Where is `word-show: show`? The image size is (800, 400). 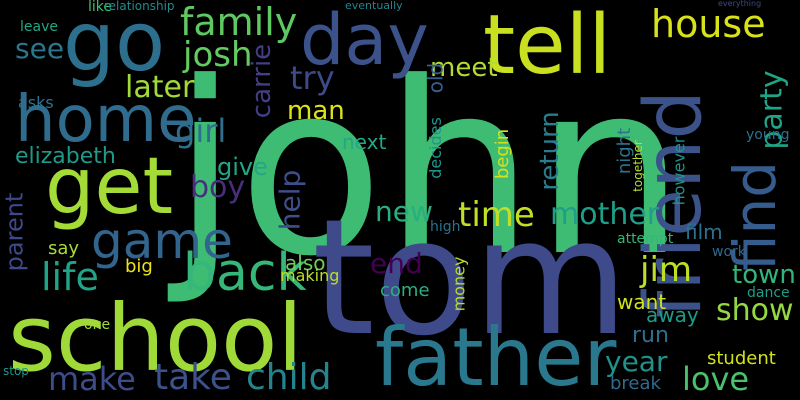 word-show: show is located at coordinates (755, 310).